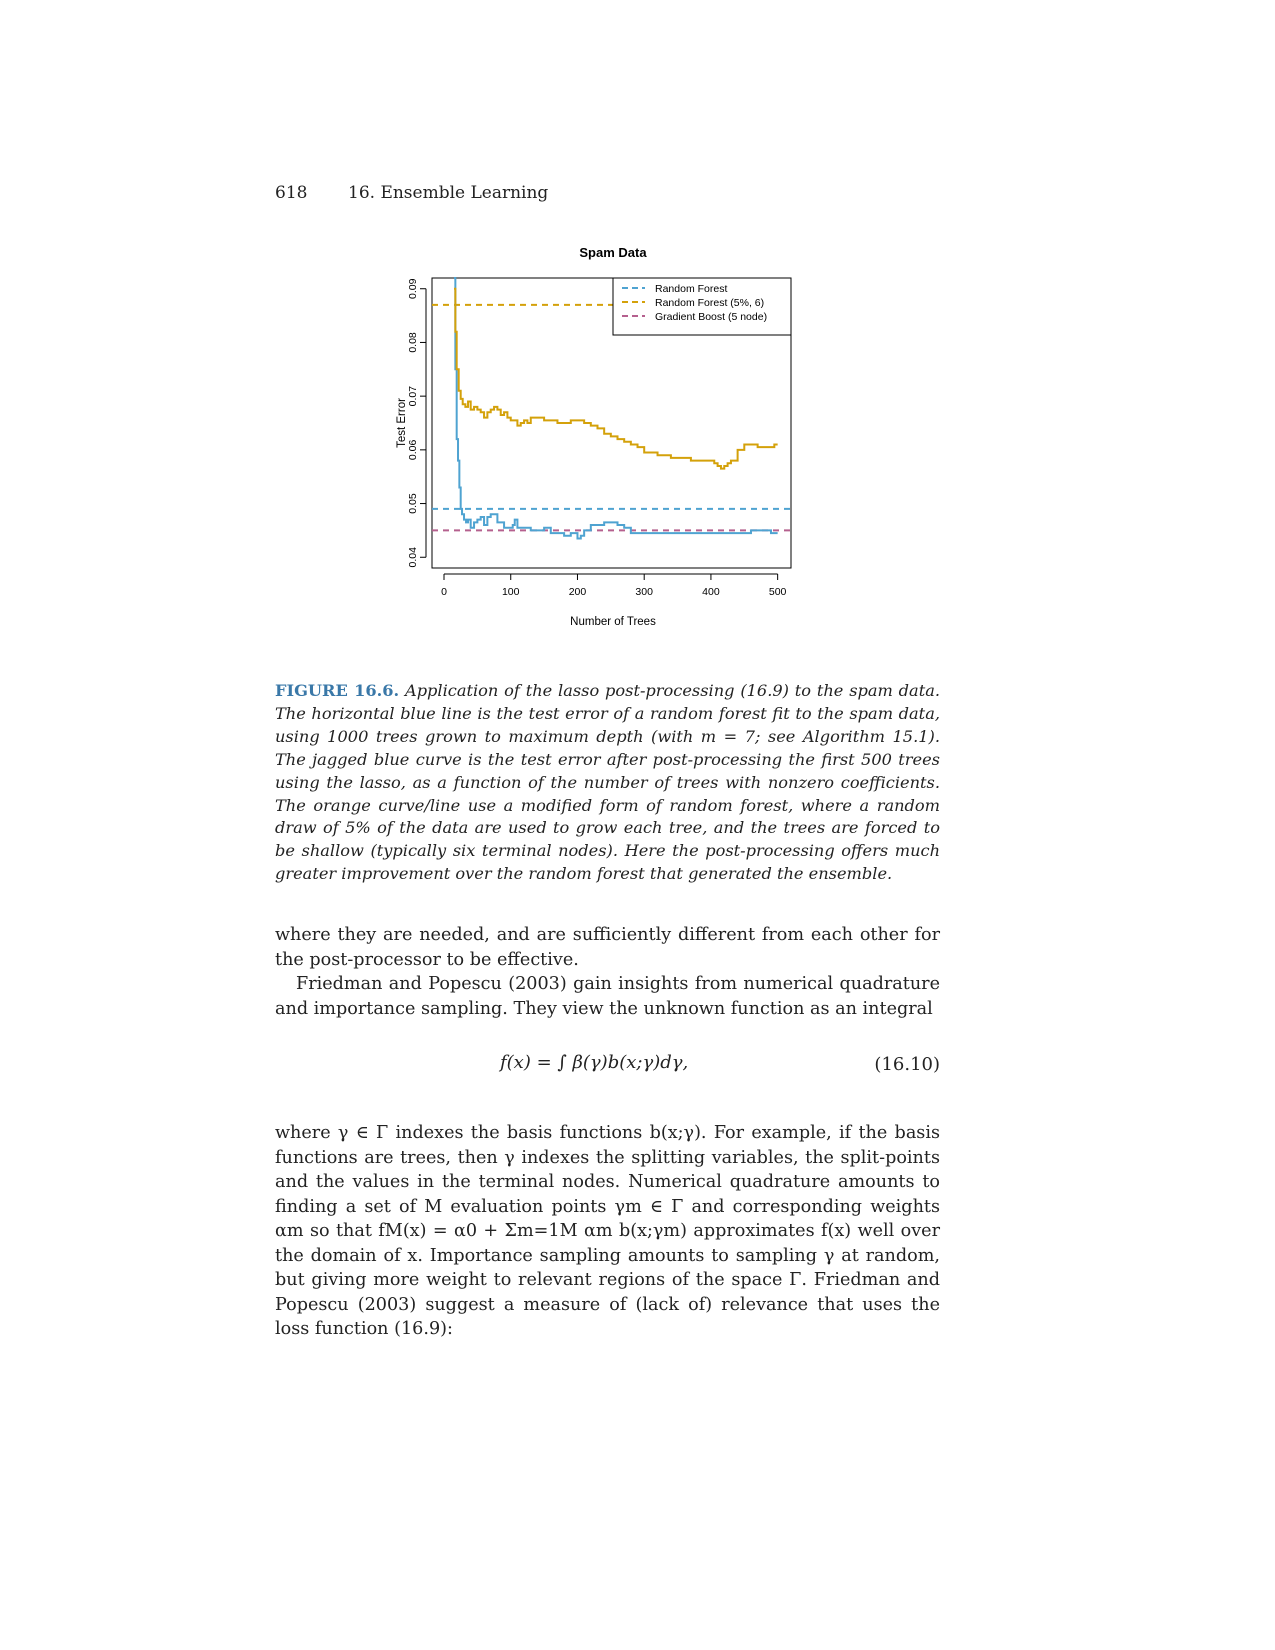 The width and height of the screenshot is (1275, 1650). I want to click on x-axis-label: Number of Trees, so click(613, 622).